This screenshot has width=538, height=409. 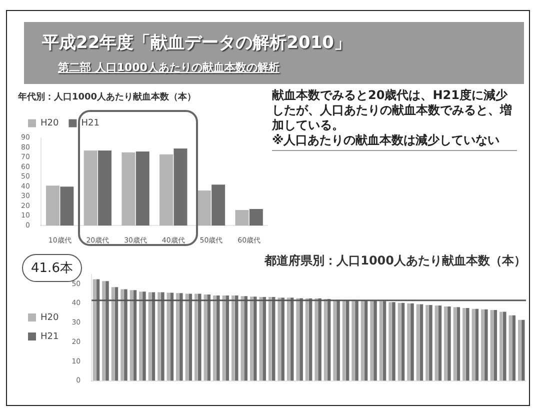 I want to click on cloud-callout: 41.6本, so click(x=52, y=268).